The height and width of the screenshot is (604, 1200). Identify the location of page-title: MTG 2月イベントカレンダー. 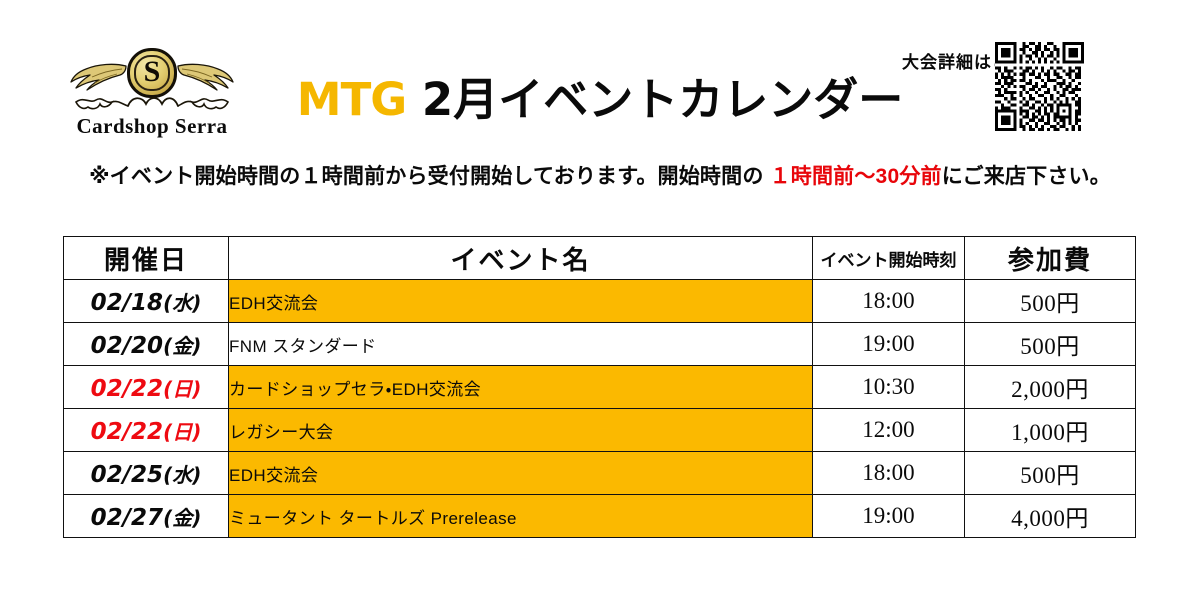
(600, 99).